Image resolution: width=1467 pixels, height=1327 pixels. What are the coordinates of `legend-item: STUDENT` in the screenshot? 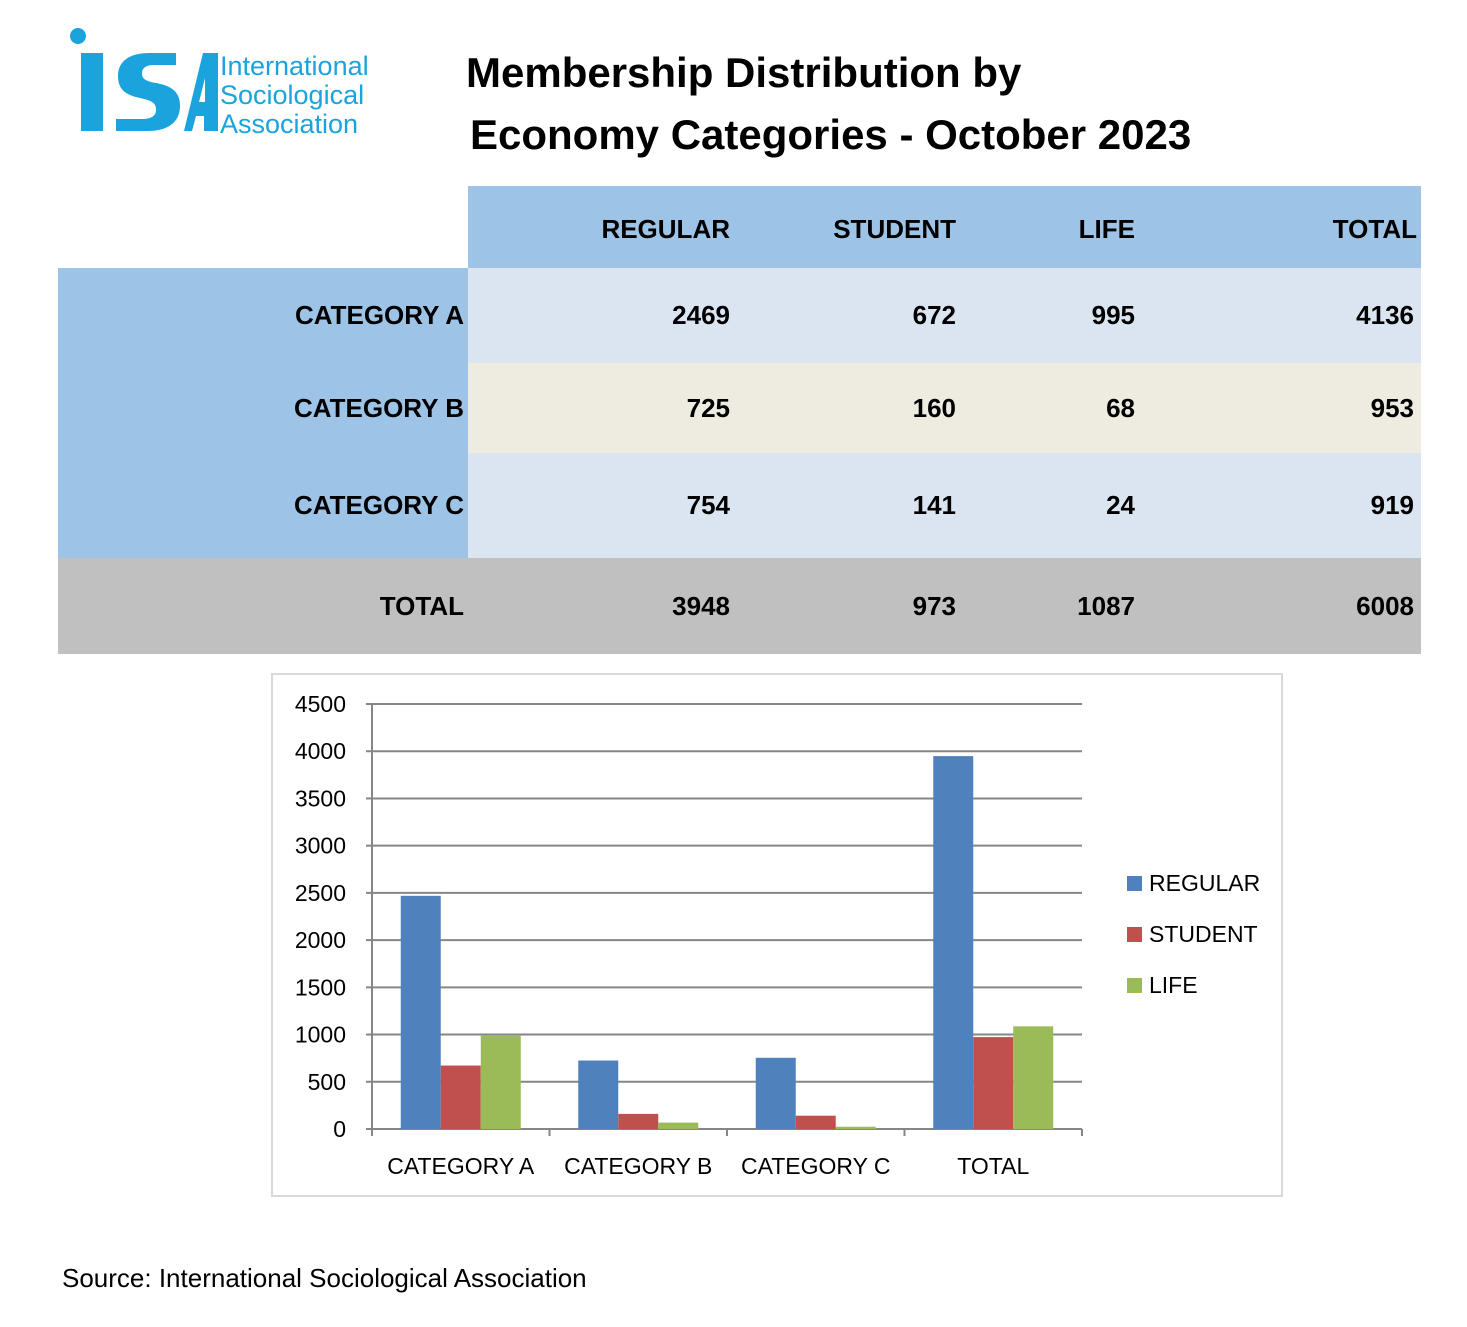 It's located at (1192, 934).